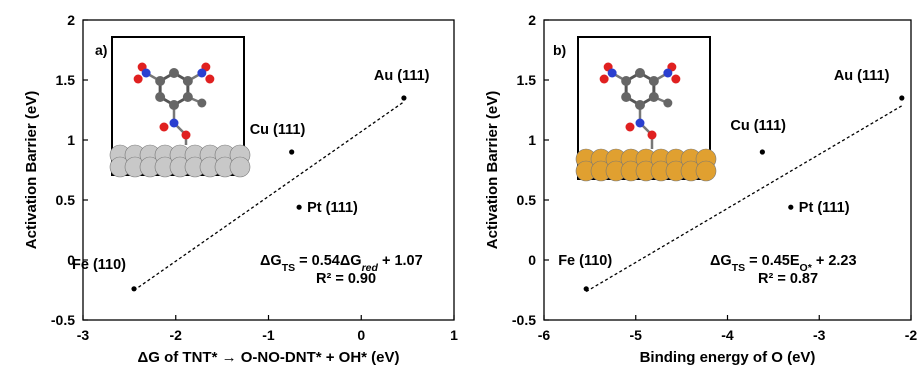 The image size is (917, 370). Describe the element at coordinates (728, 357) in the screenshot. I see `x-axis-label: Binding energy of O (eV)` at that location.